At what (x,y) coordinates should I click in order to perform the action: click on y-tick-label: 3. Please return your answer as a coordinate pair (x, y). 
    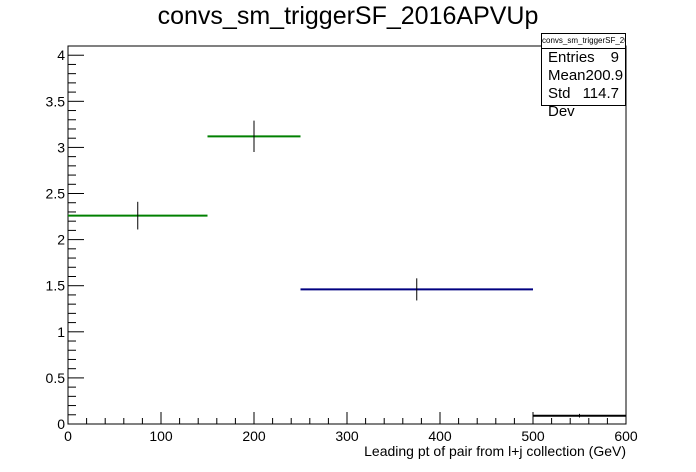
    Looking at the image, I should click on (61, 147).